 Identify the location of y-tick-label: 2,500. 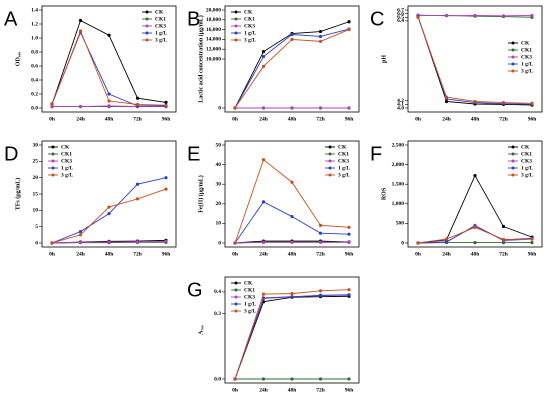
(398, 145).